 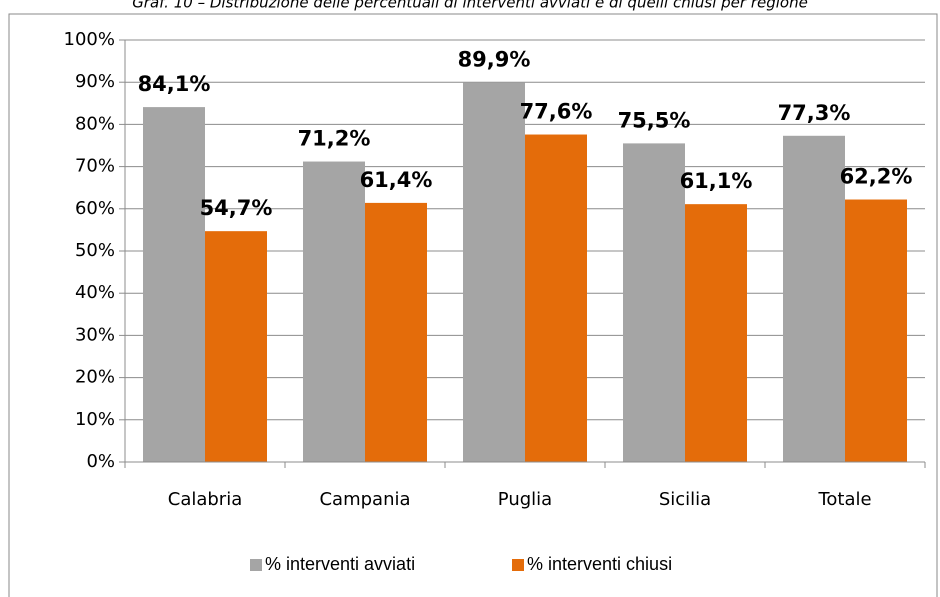 I want to click on y-tick-label: 60%, so click(x=95, y=208).